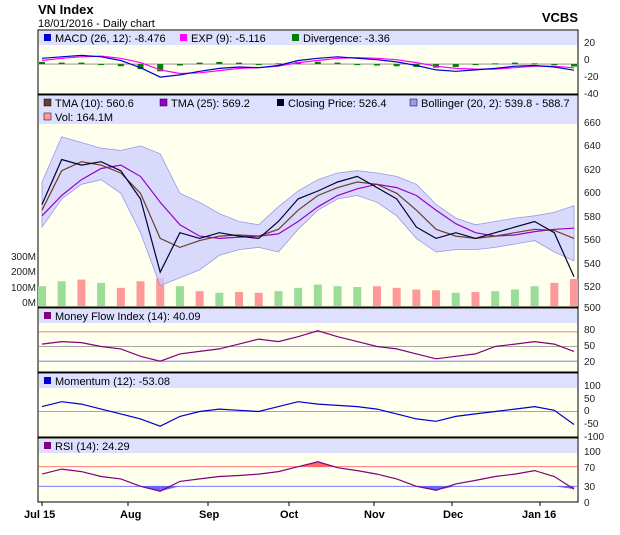 This screenshot has height=535, width=620. Describe the element at coordinates (592, 386) in the screenshot. I see `momentum-tick-100: 100` at that location.